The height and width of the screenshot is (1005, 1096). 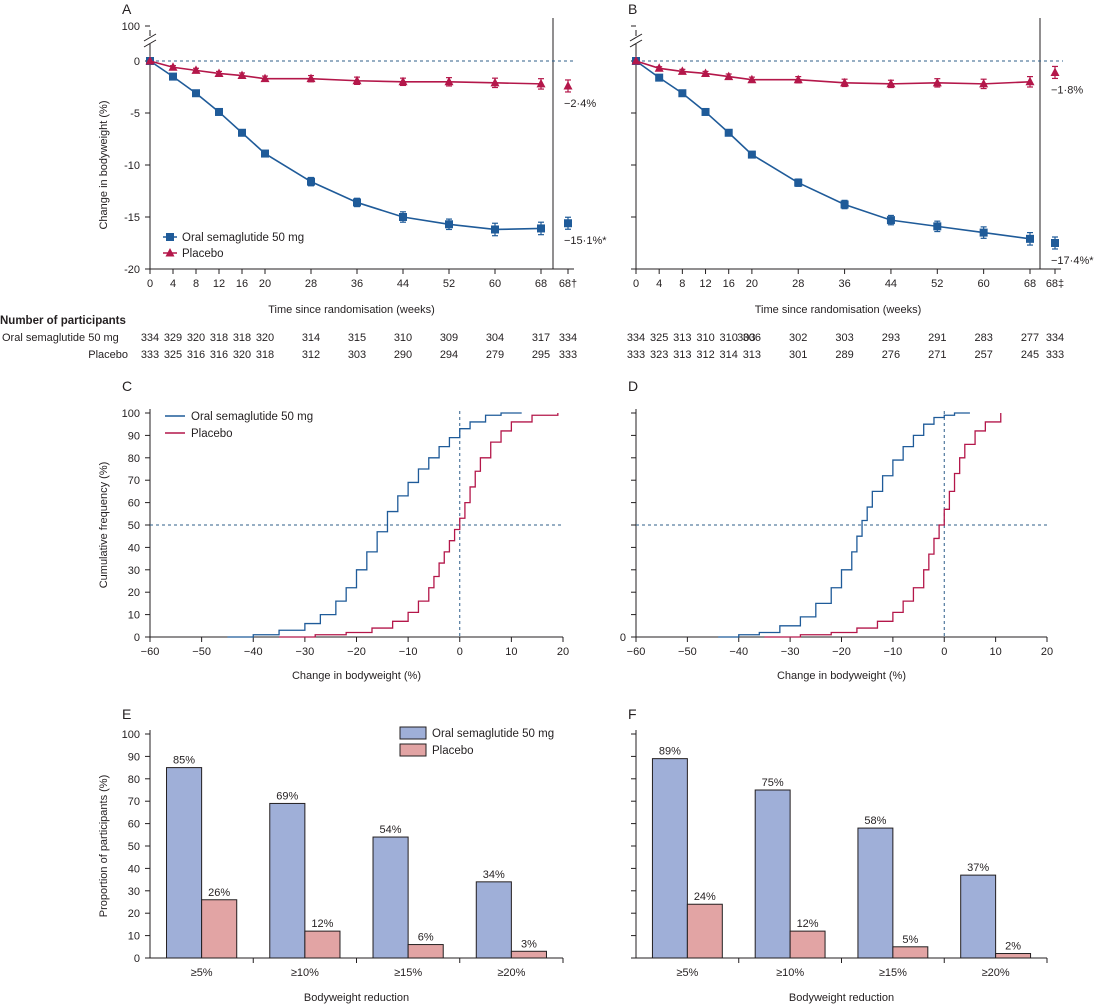 What do you see at coordinates (305, 973) in the screenshot?
I see `category-label-e: ≥10%` at bounding box center [305, 973].